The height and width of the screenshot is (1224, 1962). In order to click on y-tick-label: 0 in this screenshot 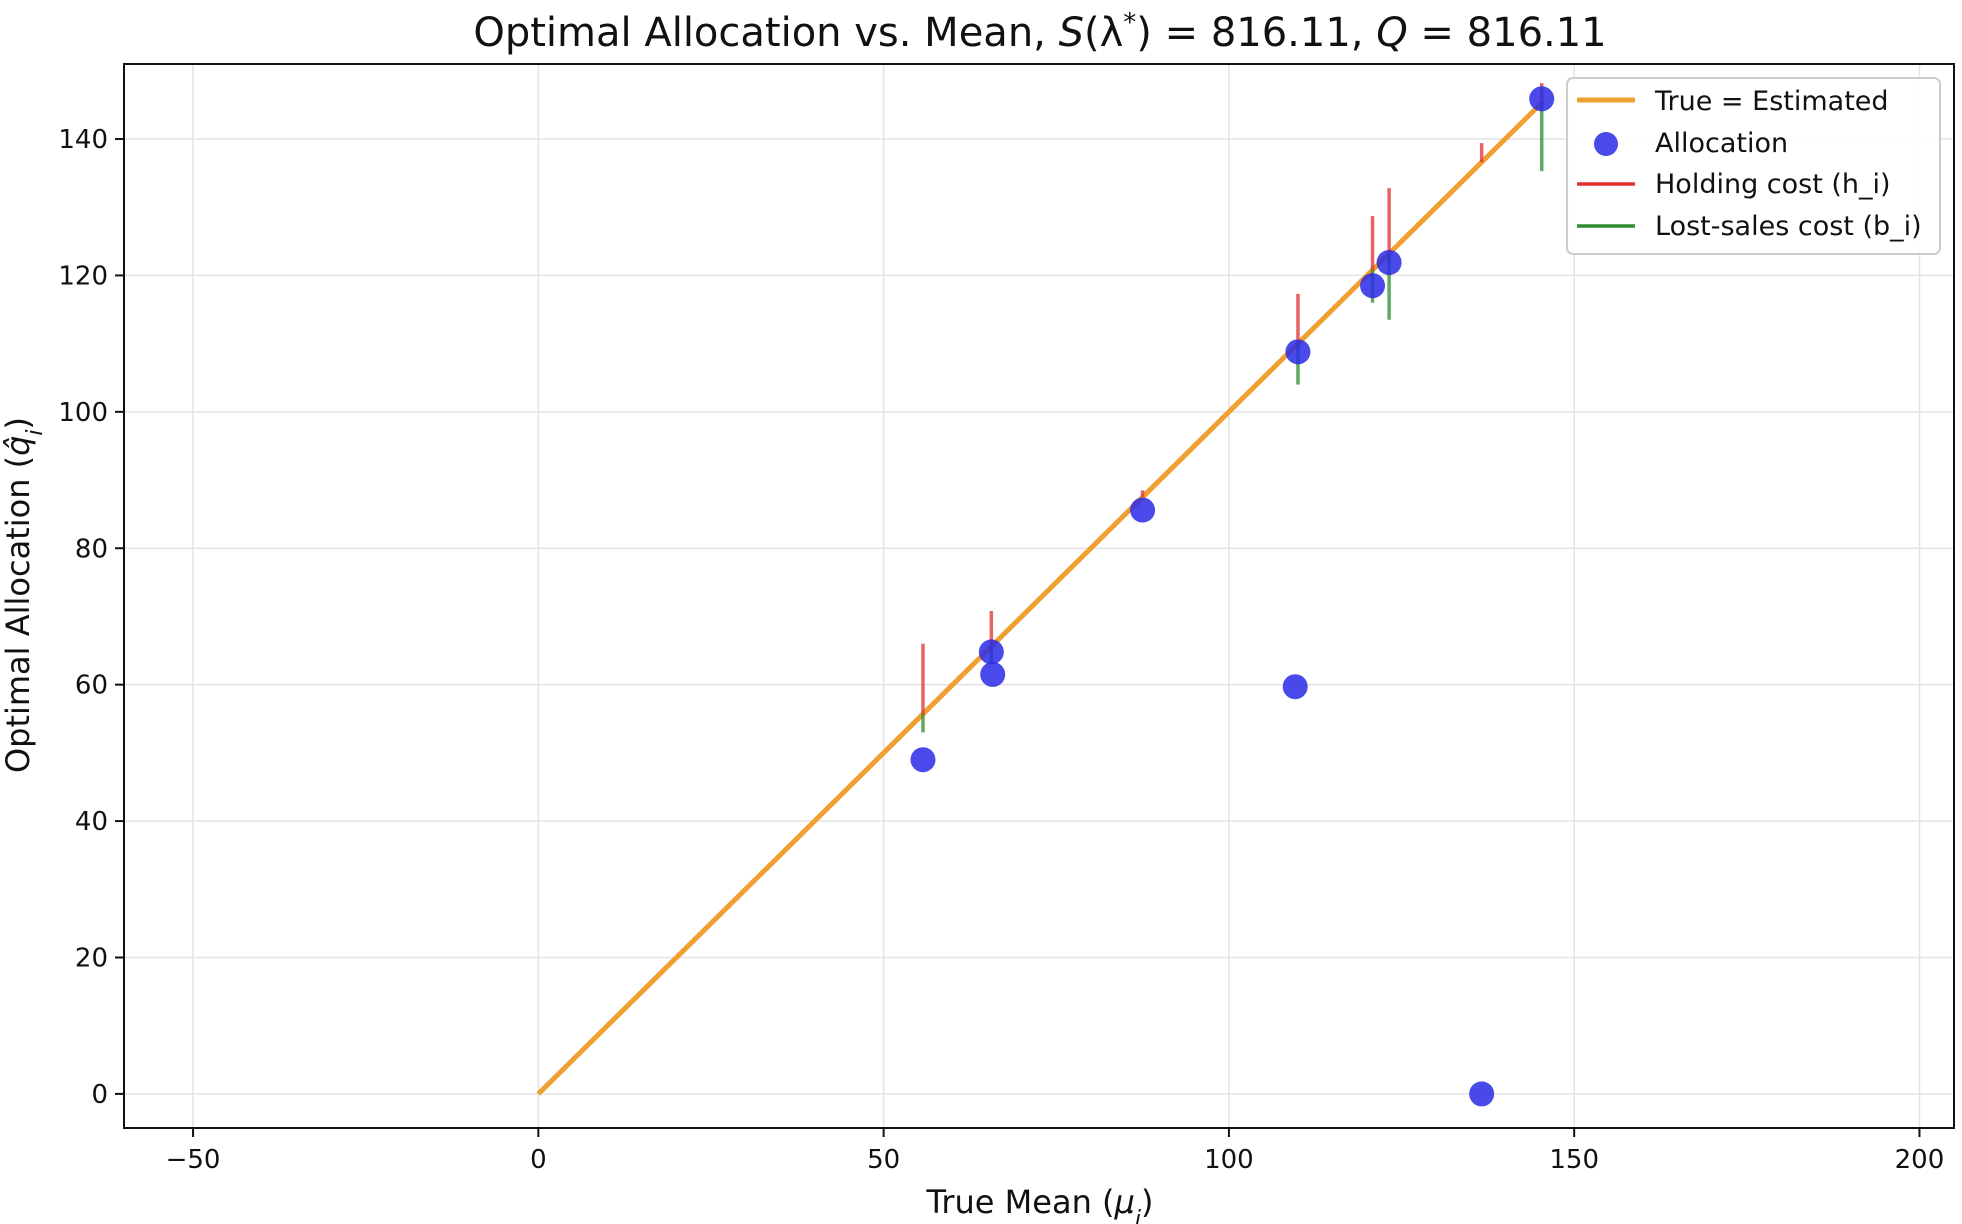, I will do `click(99, 1095)`.